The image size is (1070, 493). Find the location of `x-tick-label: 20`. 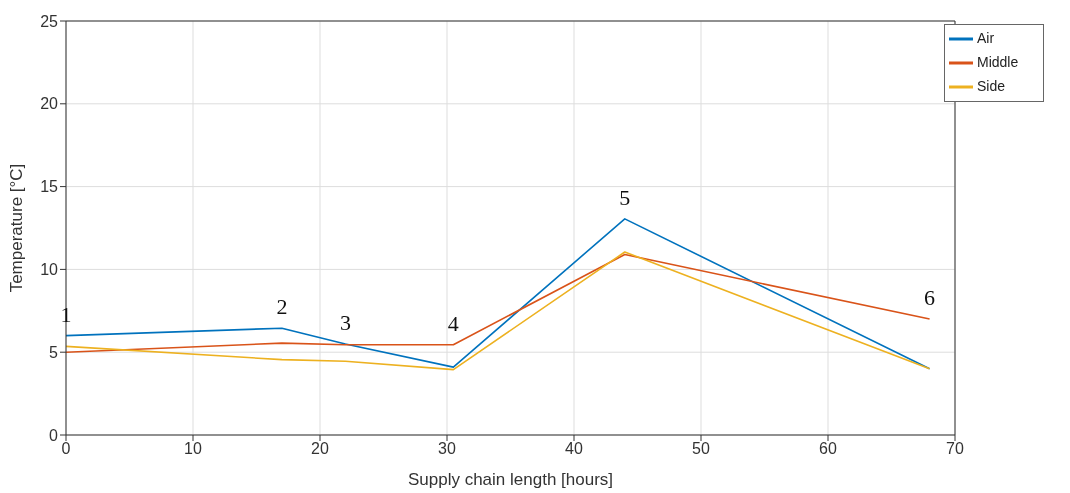

x-tick-label: 20 is located at coordinates (320, 449).